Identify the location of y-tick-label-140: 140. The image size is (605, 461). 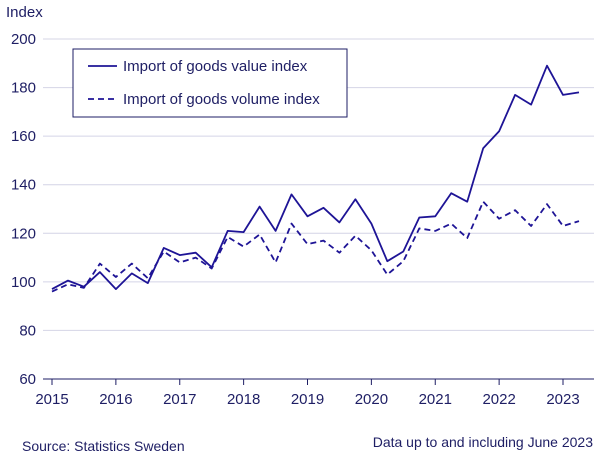
(23, 185).